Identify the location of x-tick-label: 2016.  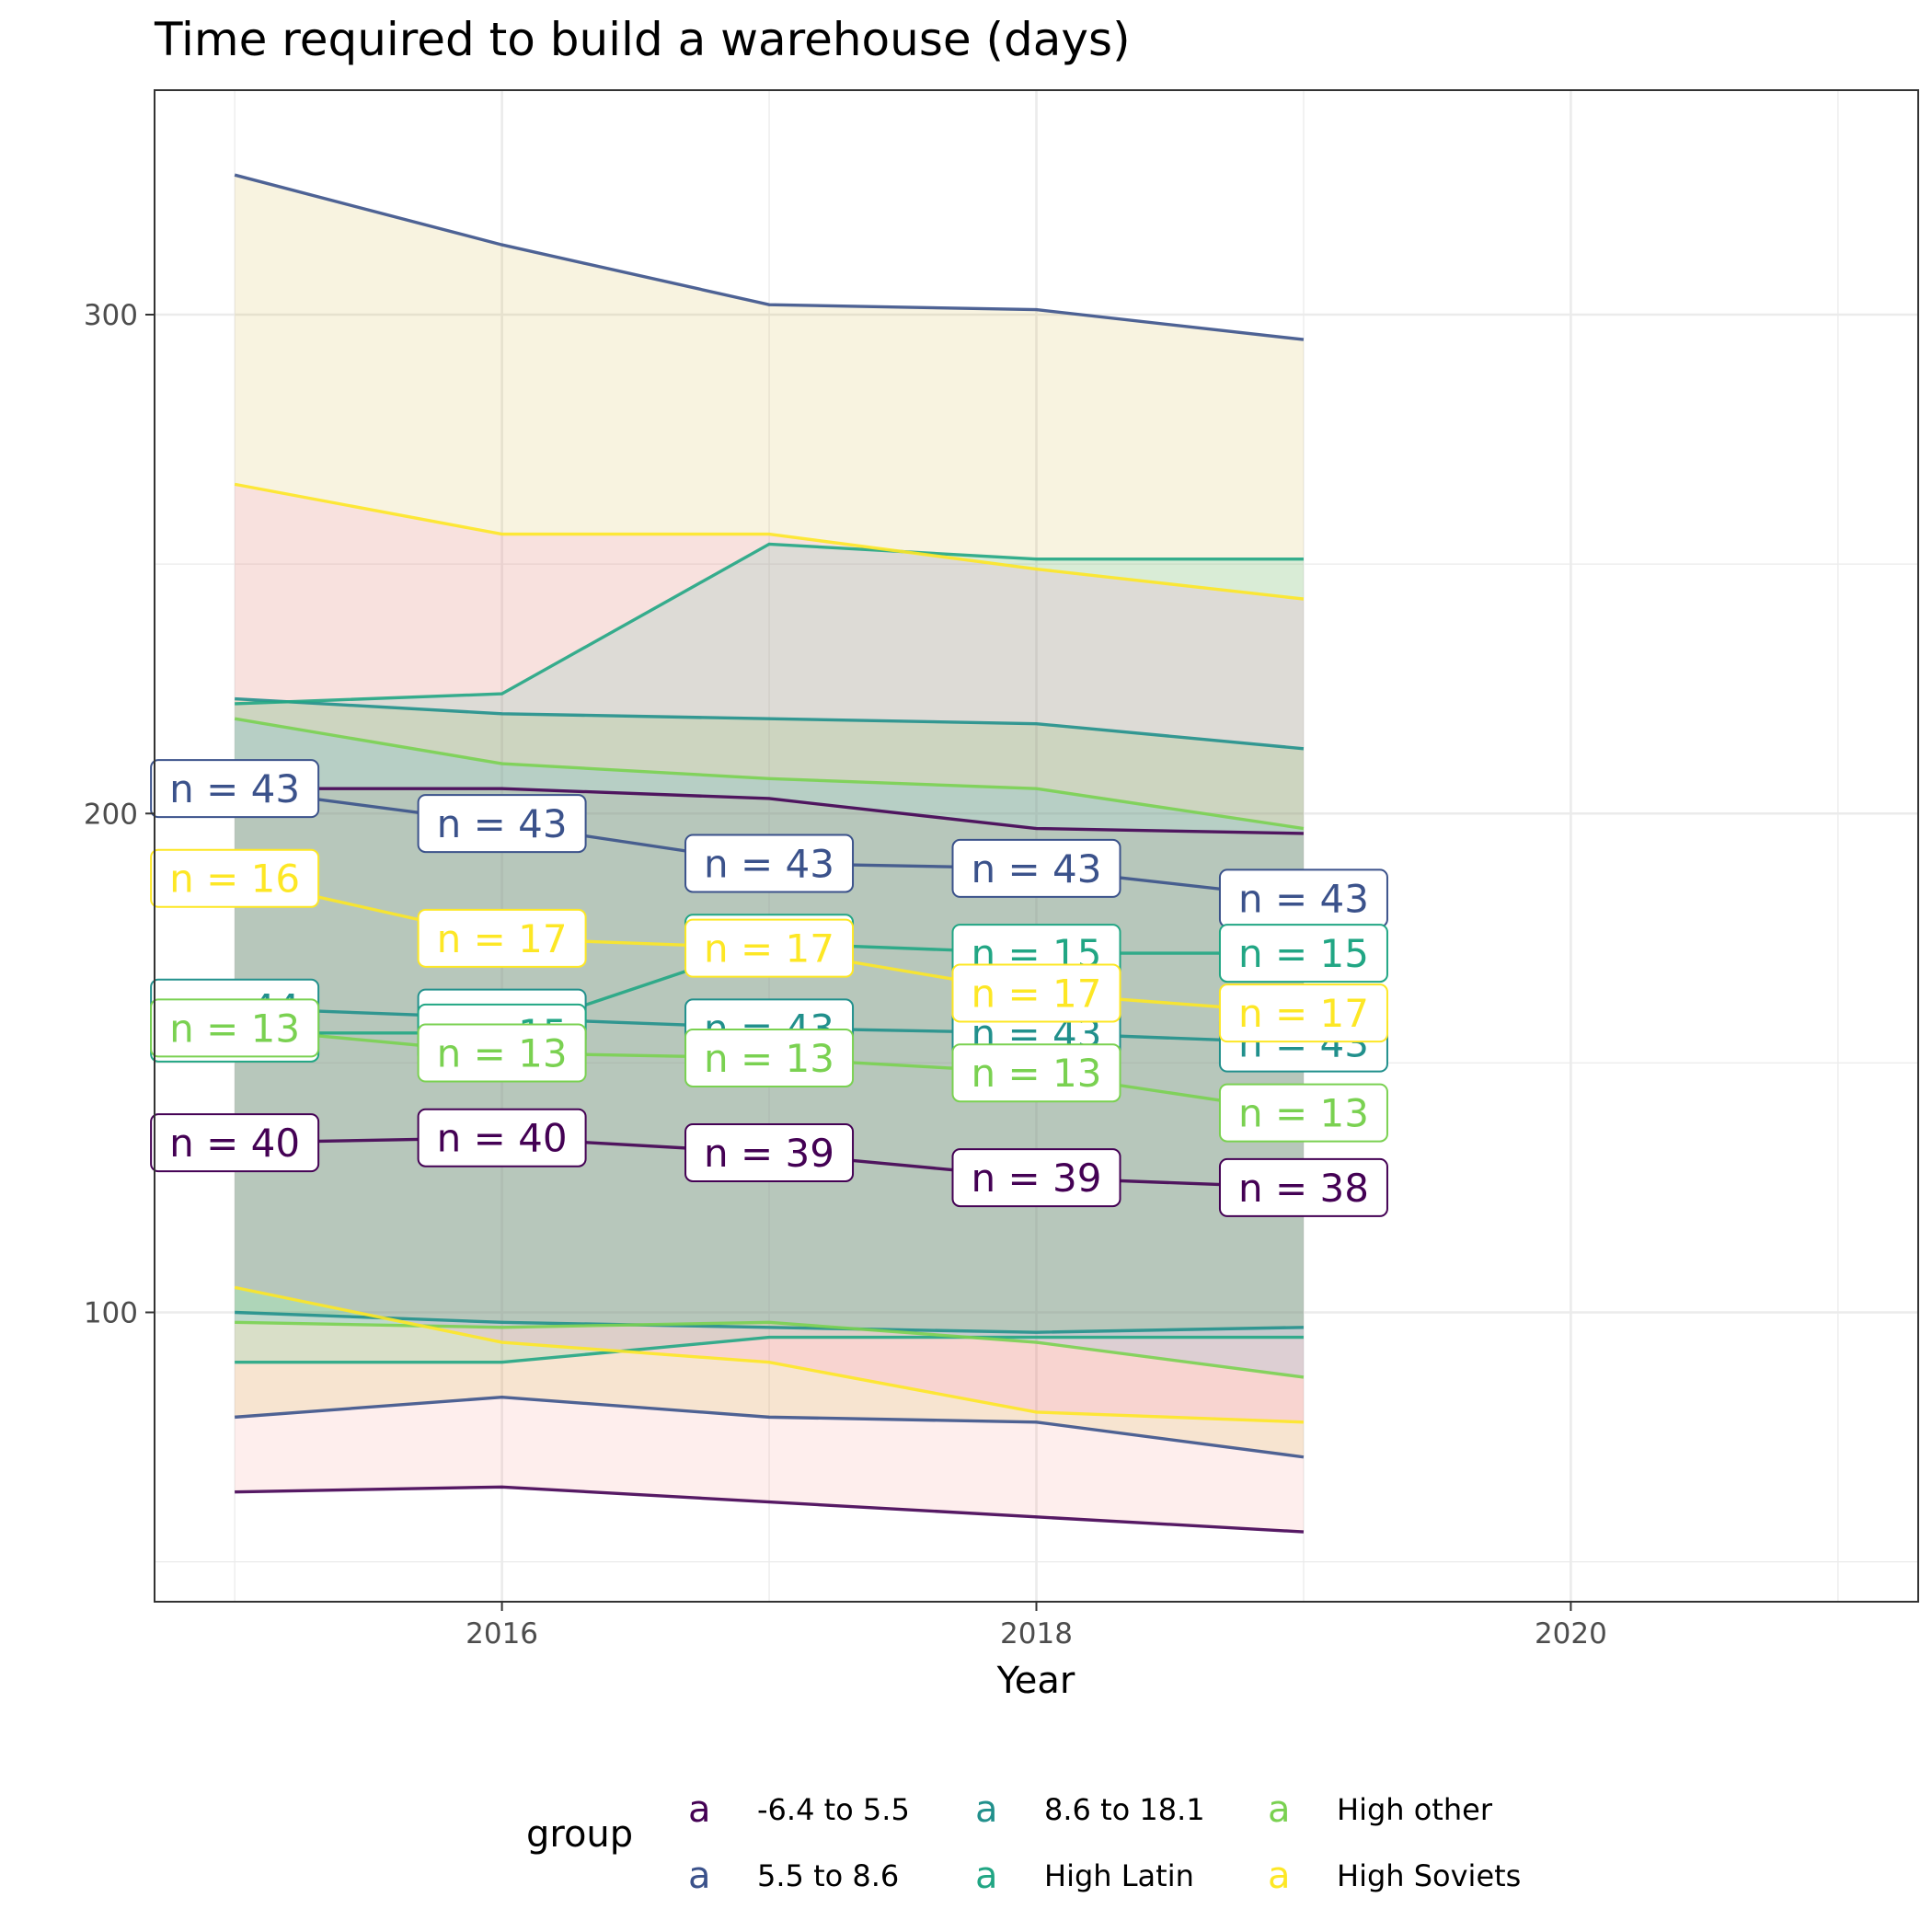
(502, 1633).